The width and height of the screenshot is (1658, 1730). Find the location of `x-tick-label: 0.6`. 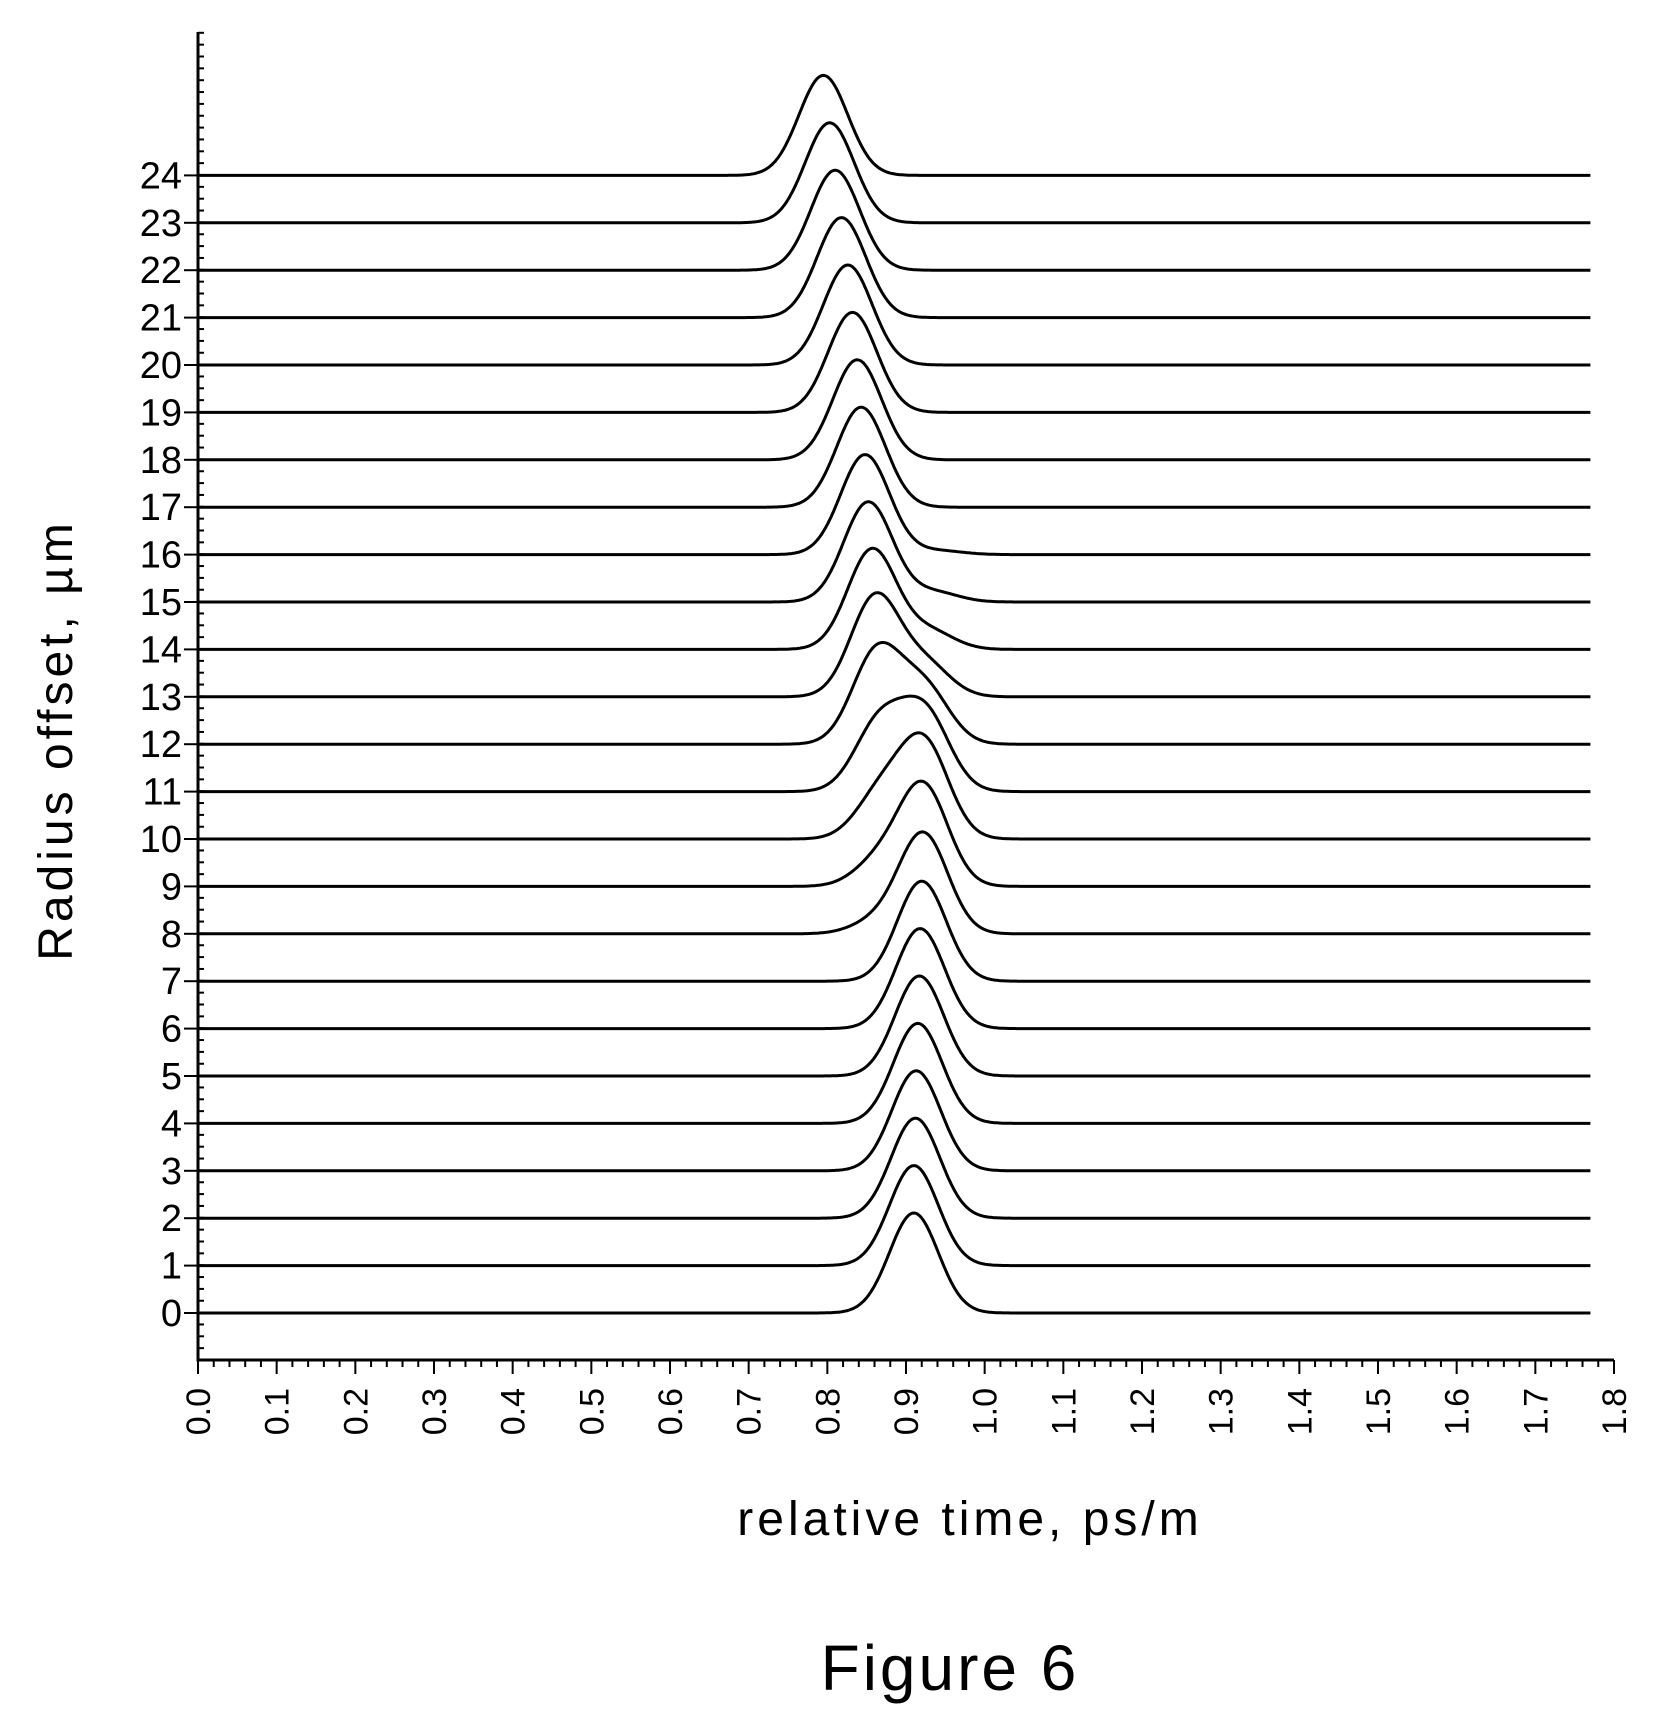

x-tick-label: 0.6 is located at coordinates (671, 1411).